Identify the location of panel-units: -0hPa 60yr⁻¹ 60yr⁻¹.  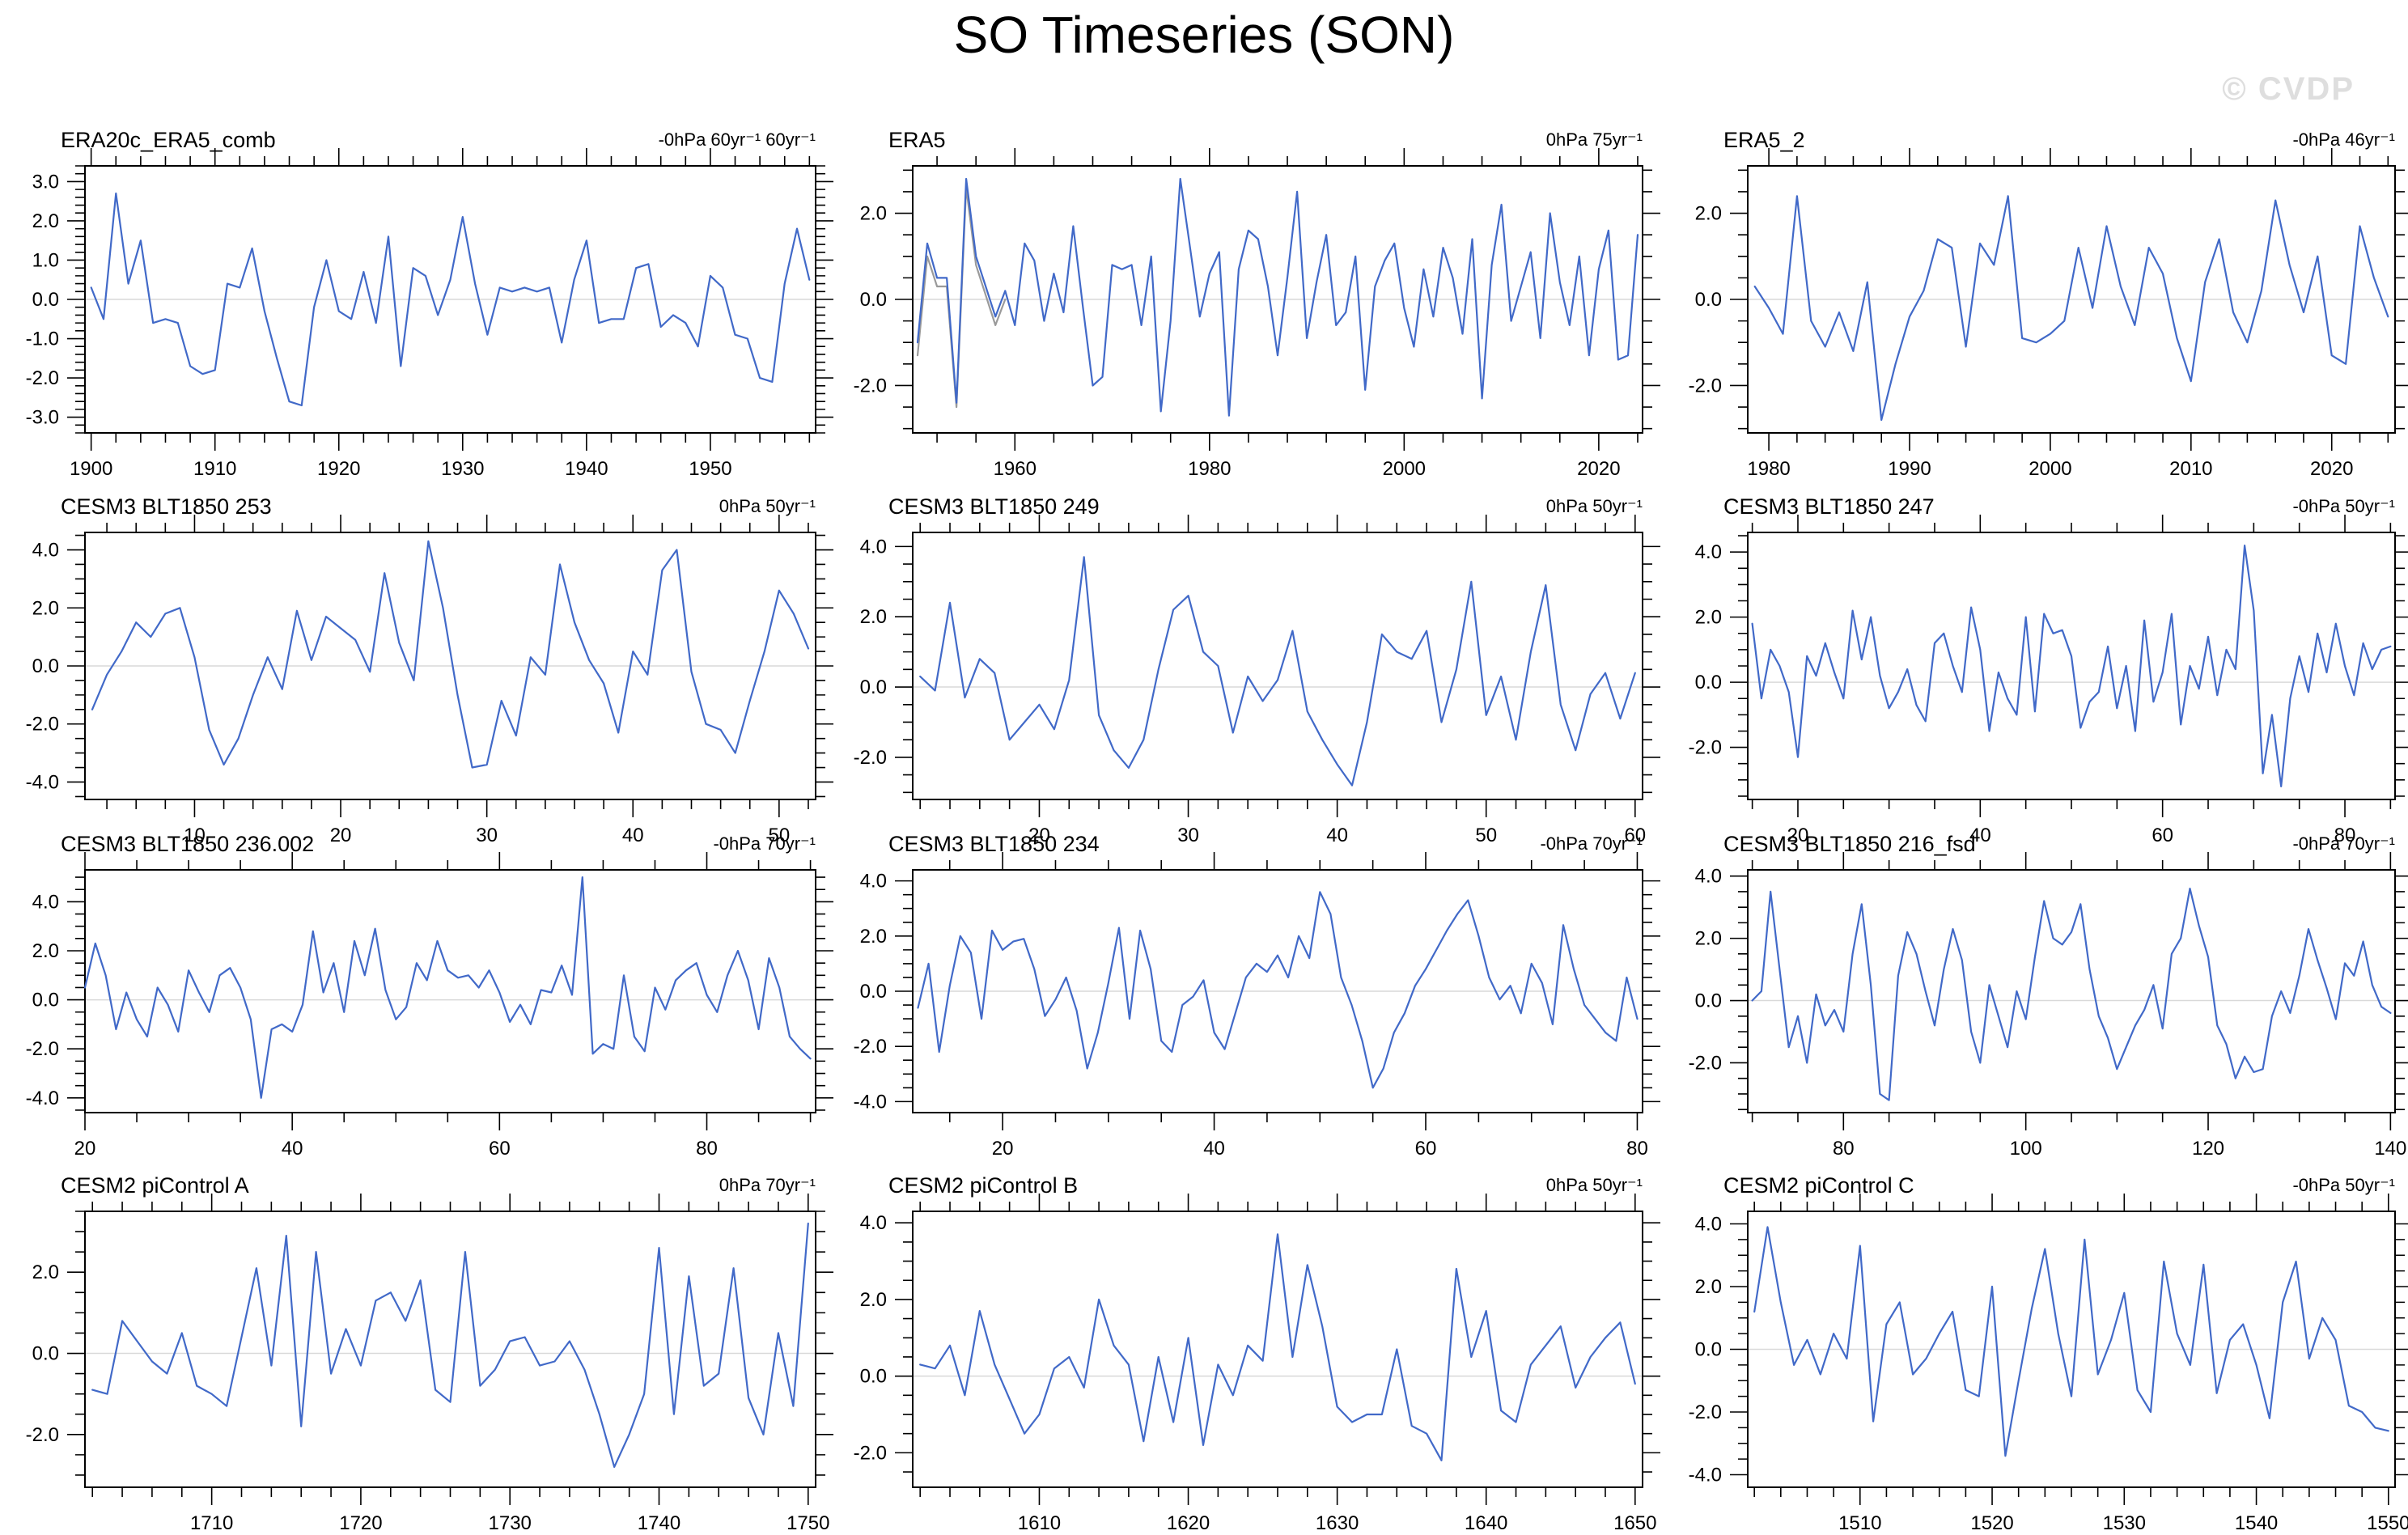
(737, 139).